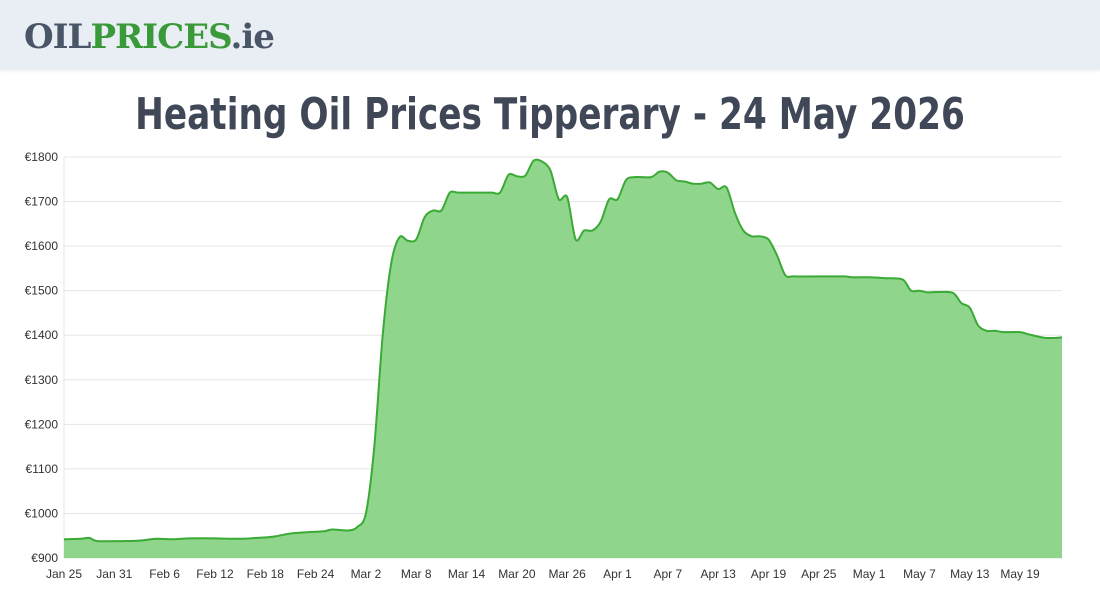 This screenshot has height=600, width=1100. Describe the element at coordinates (467, 574) in the screenshot. I see `x-tick-label: Mar 14` at that location.